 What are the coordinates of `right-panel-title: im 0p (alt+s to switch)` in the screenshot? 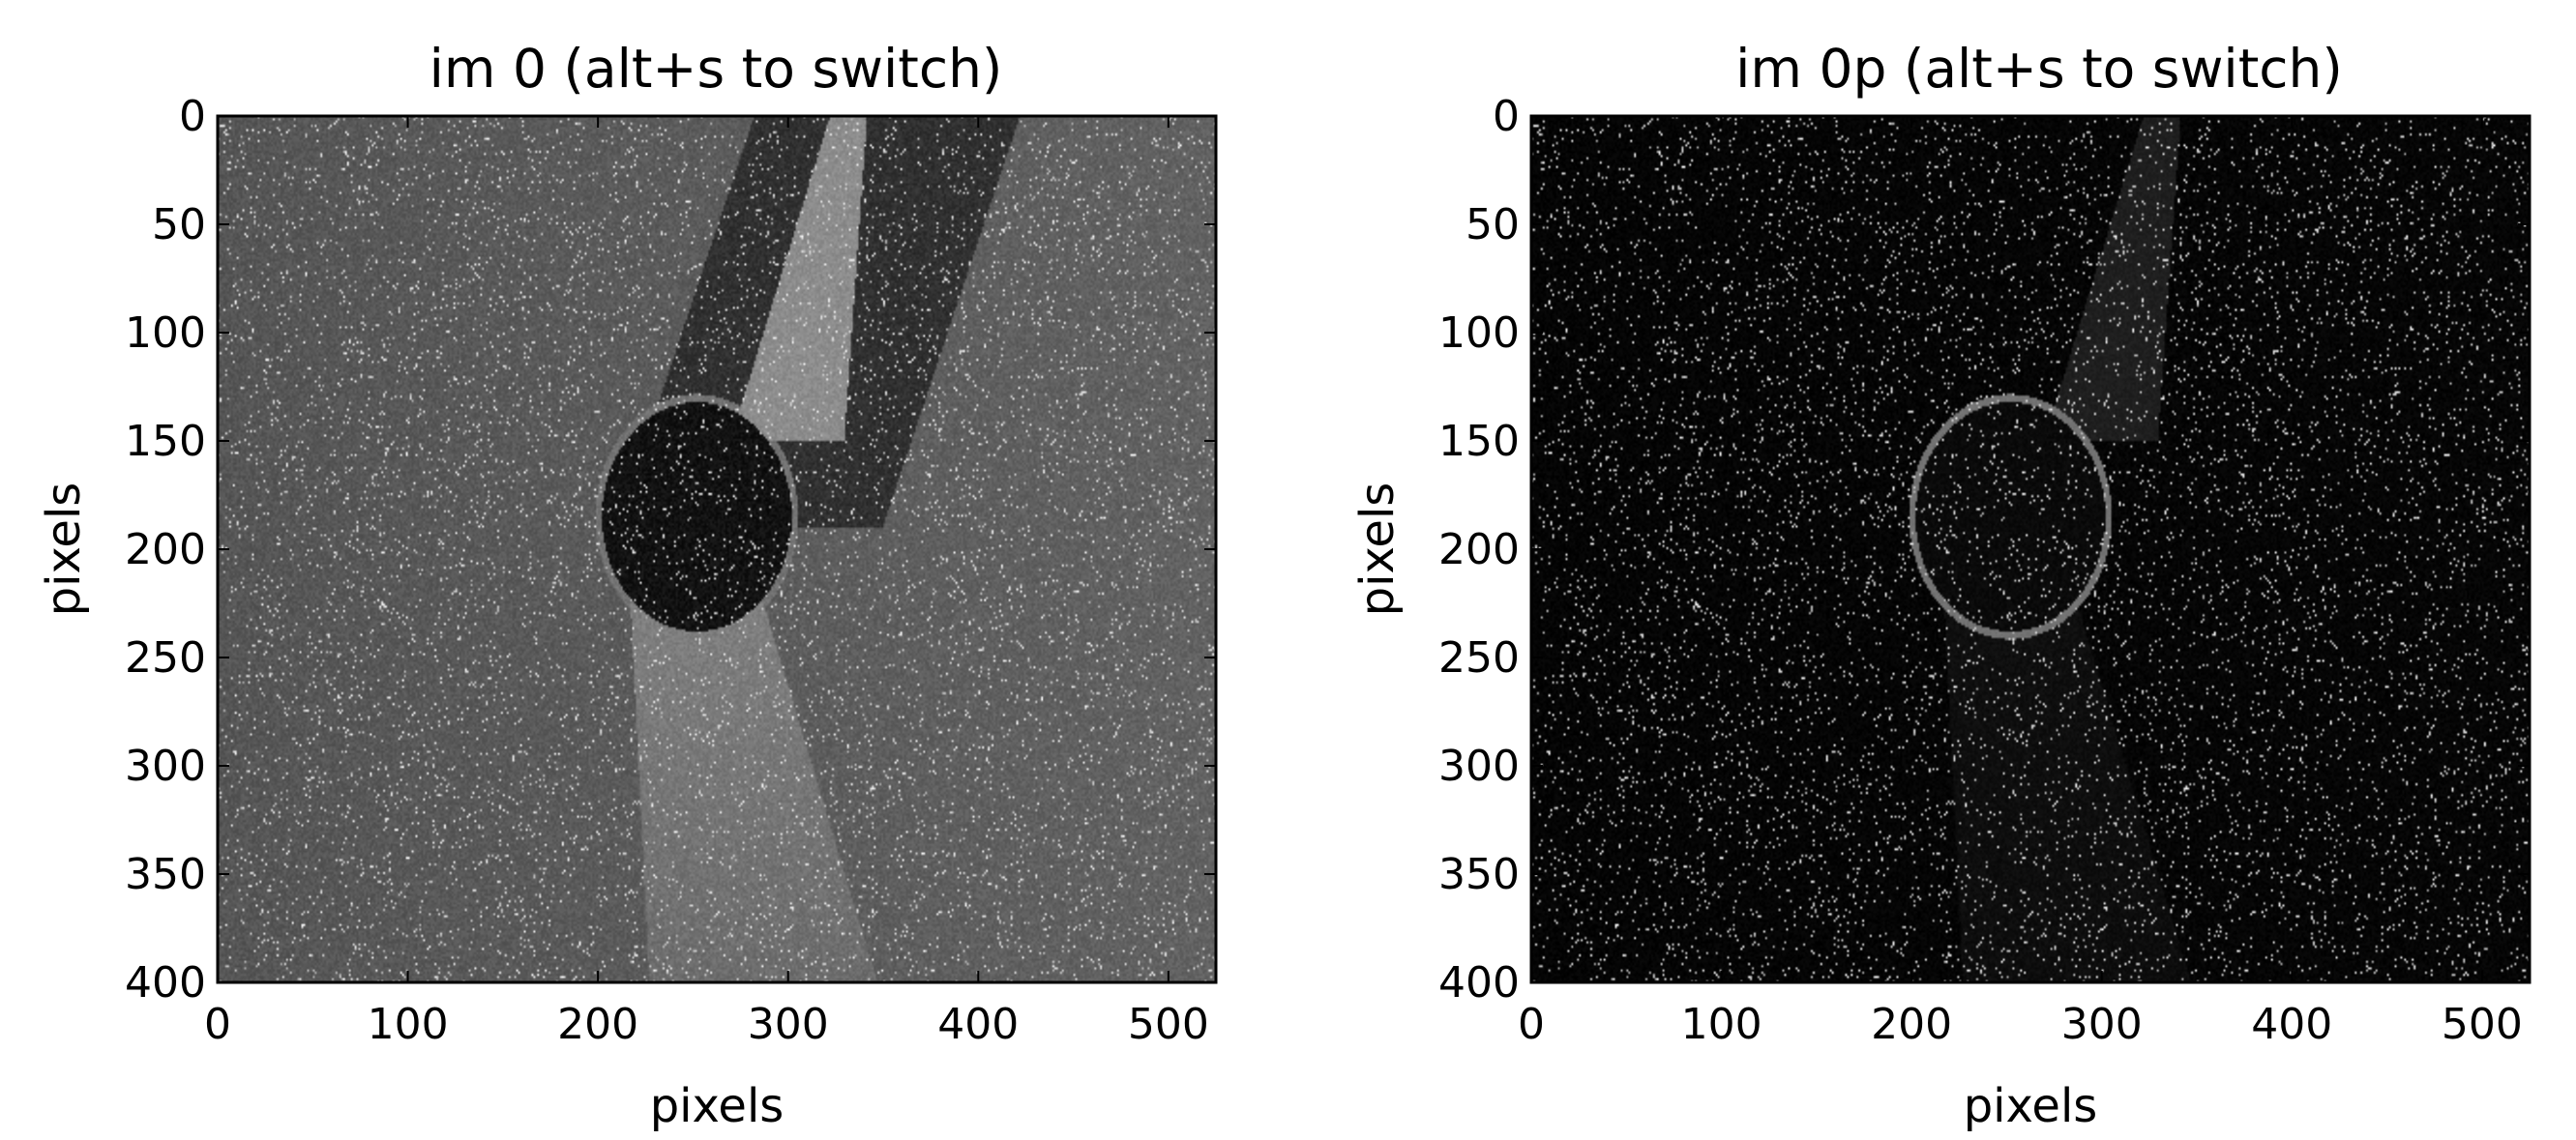 It's located at (2039, 69).